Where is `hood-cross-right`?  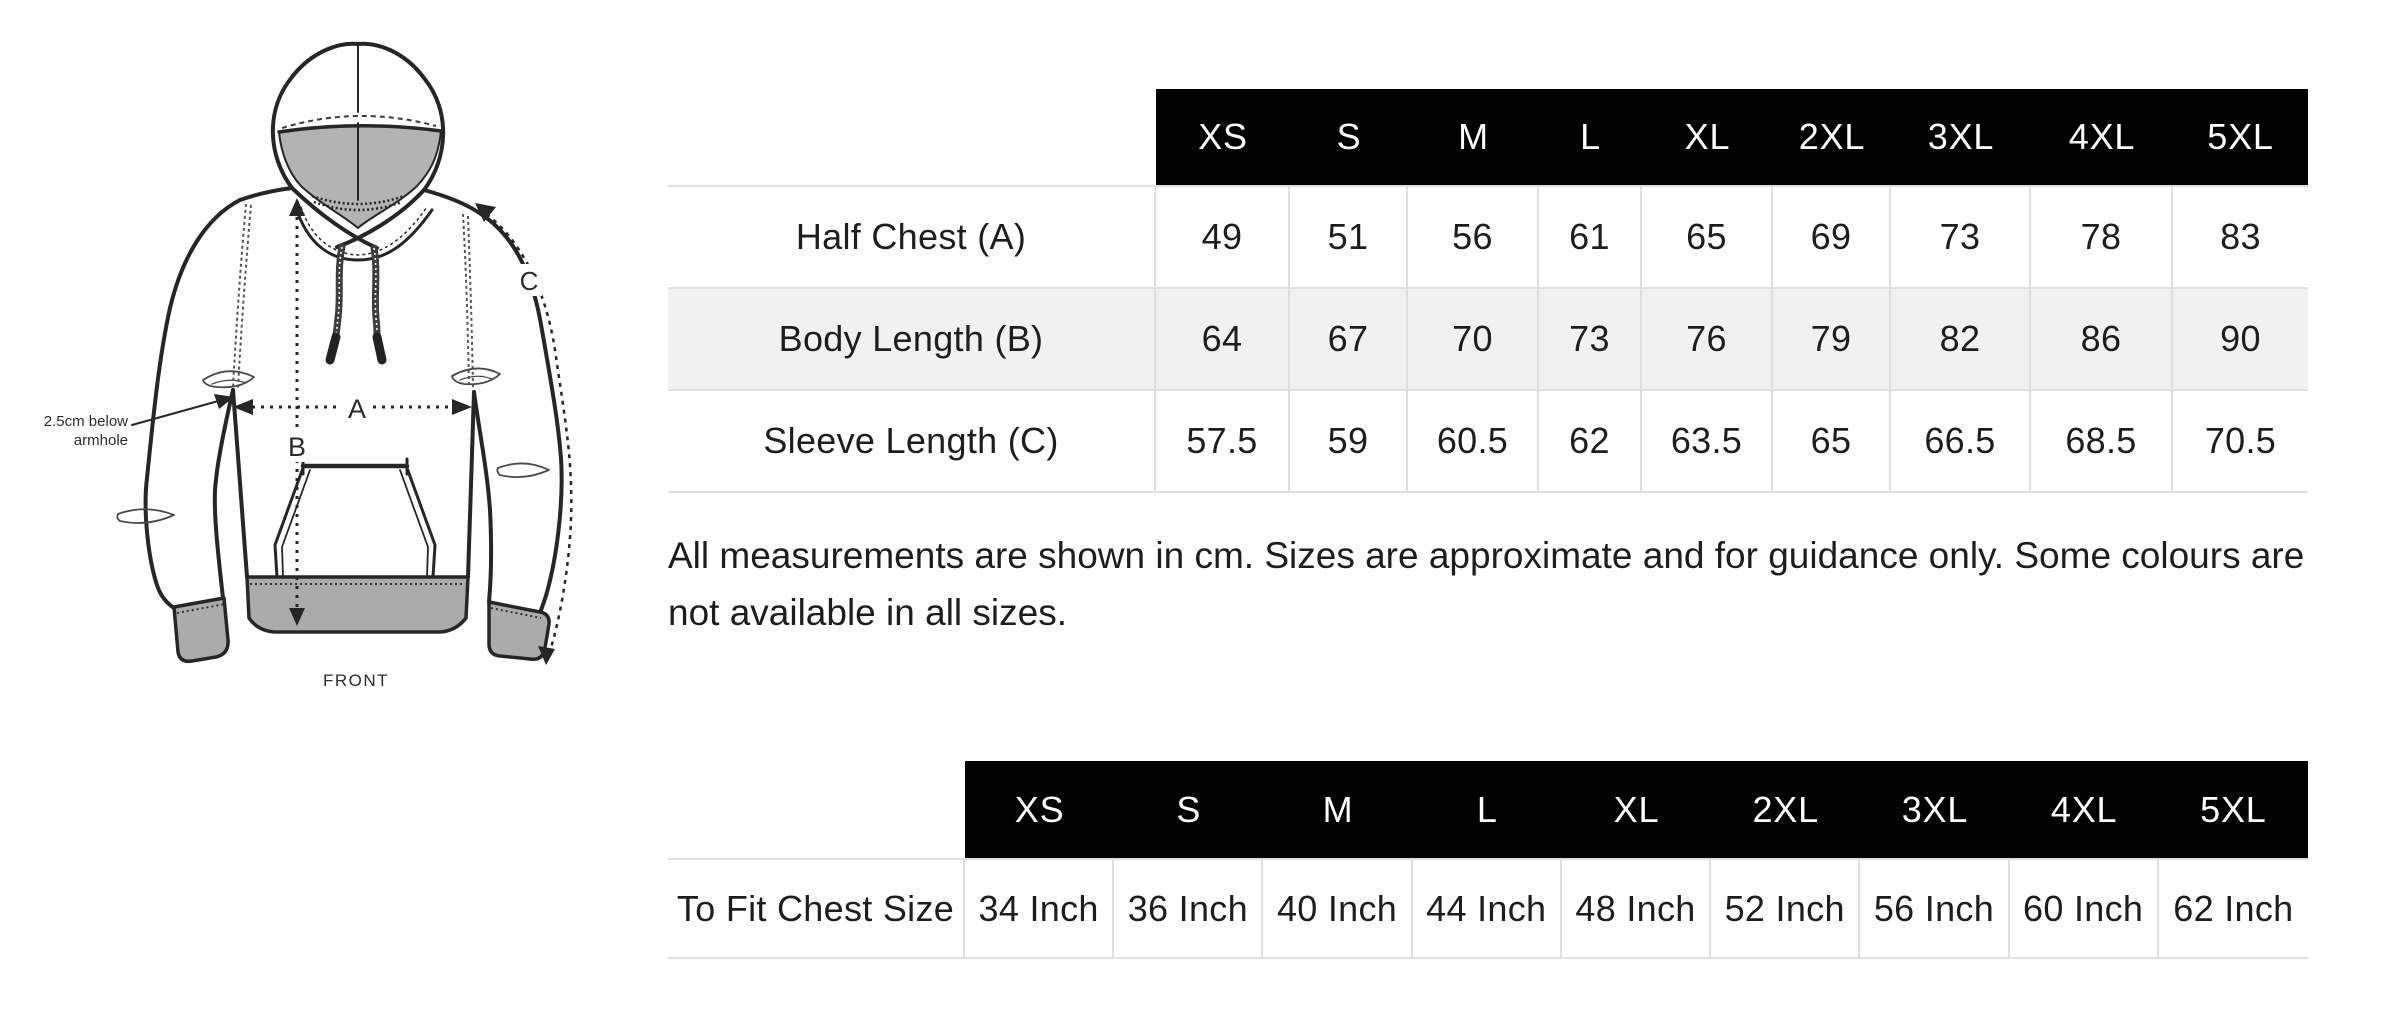
hood-cross-right is located at coordinates (380, 218).